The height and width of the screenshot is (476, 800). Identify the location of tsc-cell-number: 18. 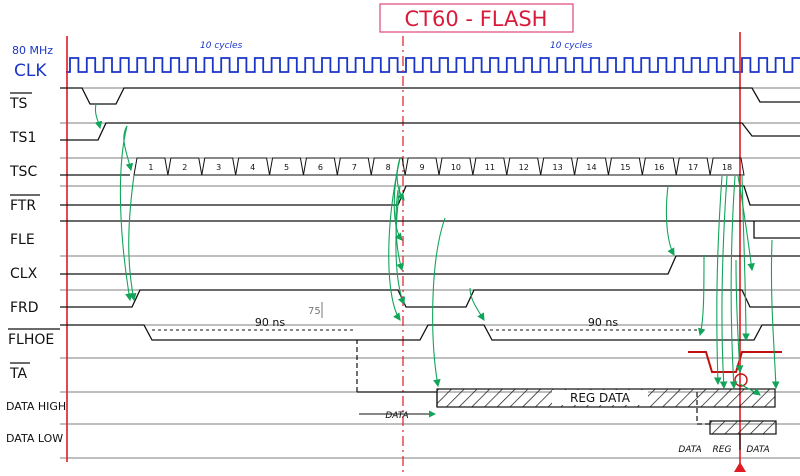
(727, 167).